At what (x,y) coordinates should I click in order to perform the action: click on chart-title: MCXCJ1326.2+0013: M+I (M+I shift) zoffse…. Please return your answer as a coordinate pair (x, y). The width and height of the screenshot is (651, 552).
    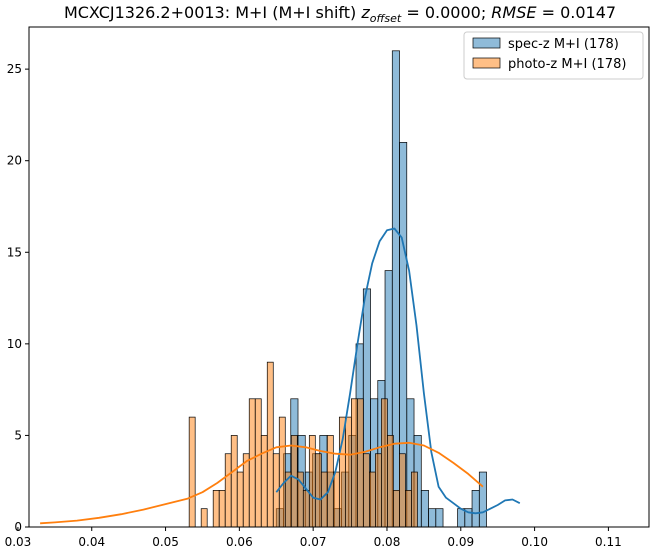
    Looking at the image, I should click on (340, 14).